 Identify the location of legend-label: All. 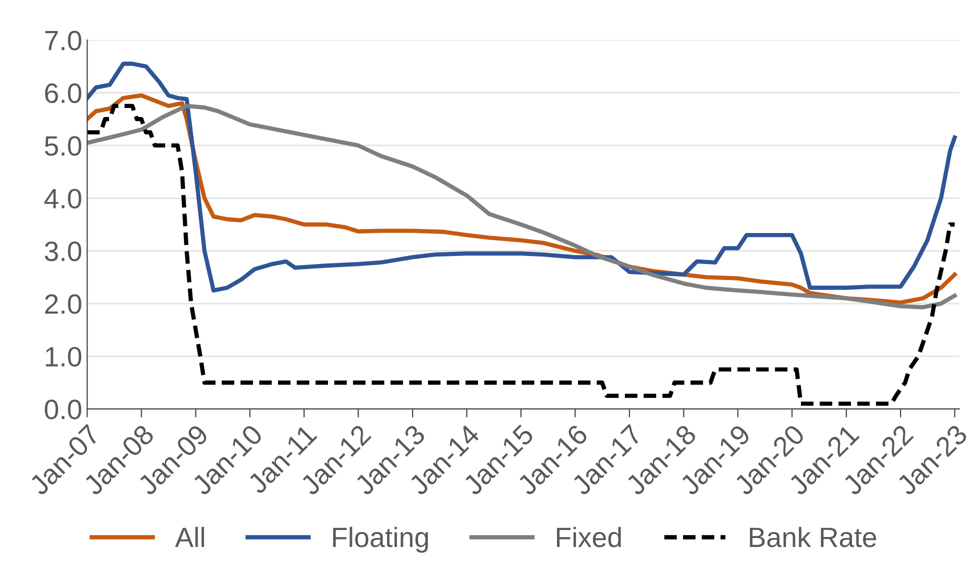
(189, 536).